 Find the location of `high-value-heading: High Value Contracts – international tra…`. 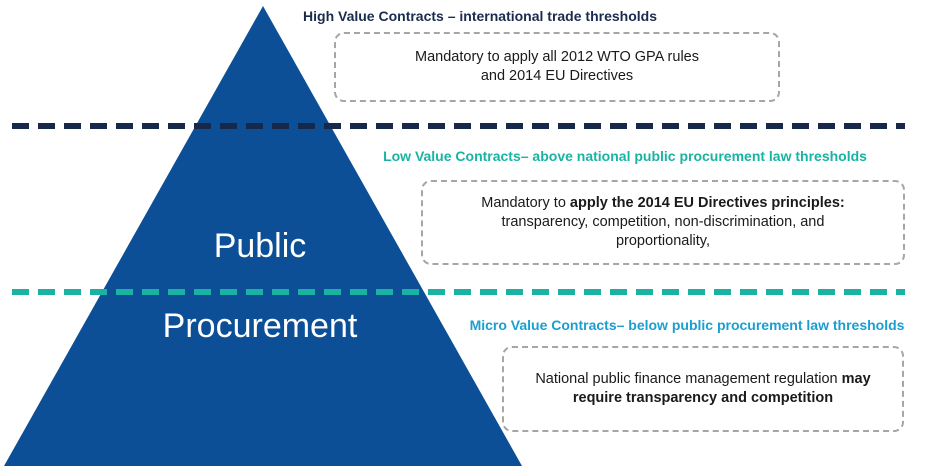

high-value-heading: High Value Contracts – international tra… is located at coordinates (480, 16).